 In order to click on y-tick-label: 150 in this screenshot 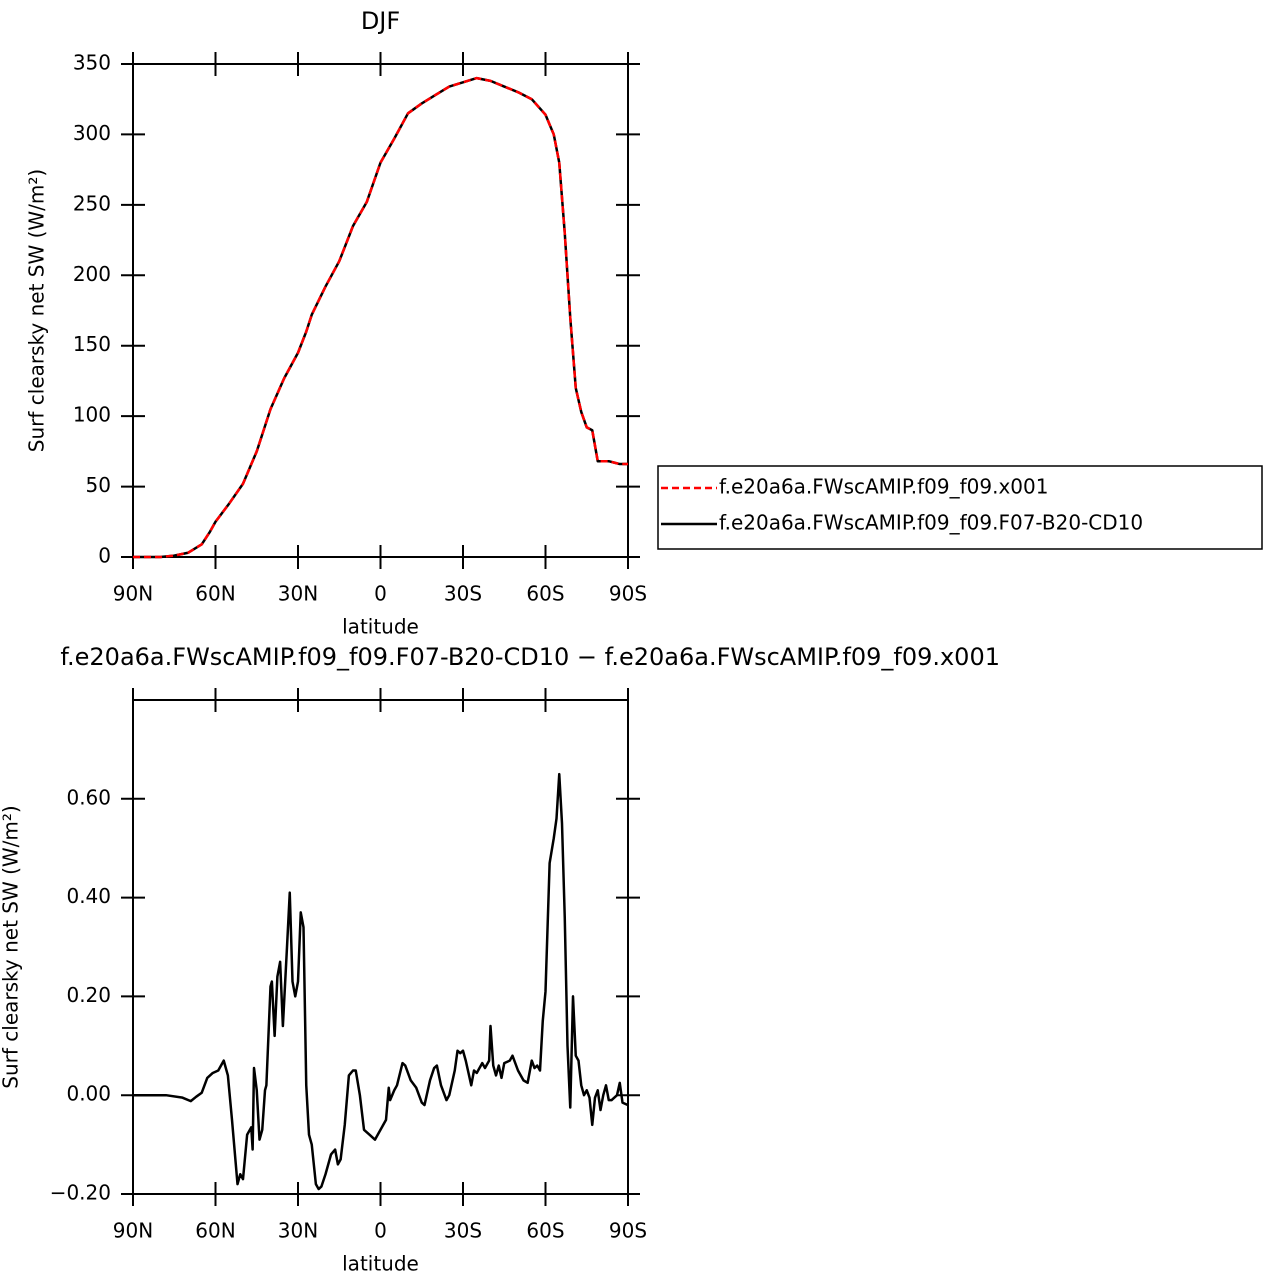, I will do `click(92, 344)`.